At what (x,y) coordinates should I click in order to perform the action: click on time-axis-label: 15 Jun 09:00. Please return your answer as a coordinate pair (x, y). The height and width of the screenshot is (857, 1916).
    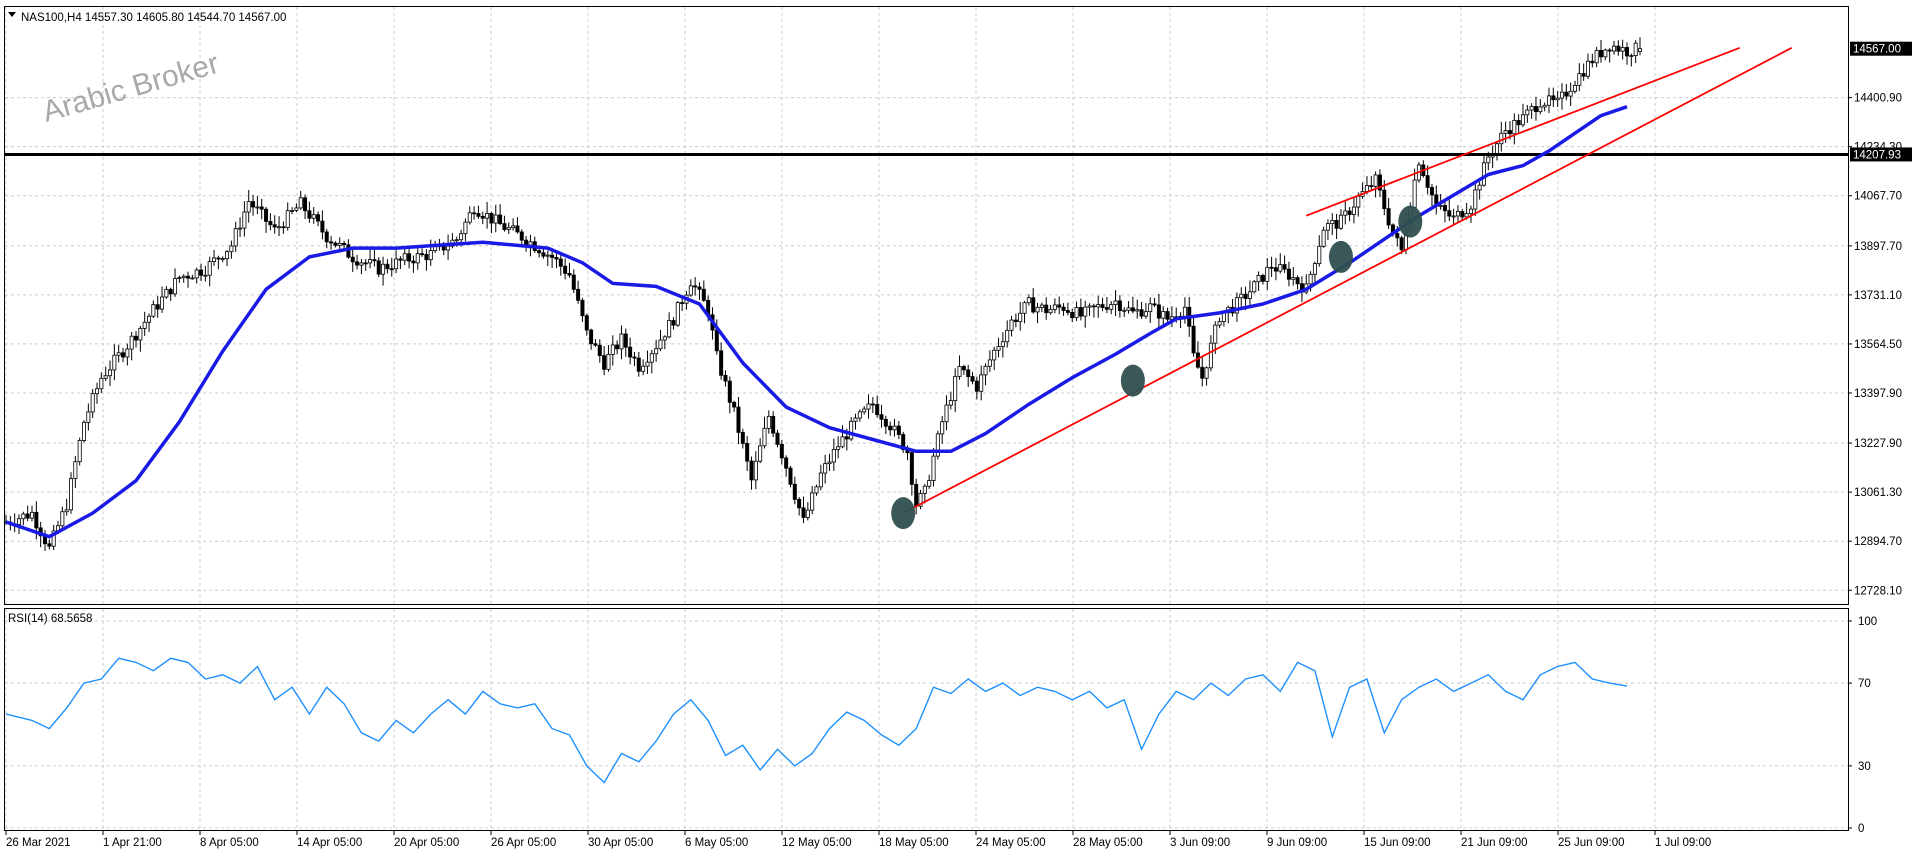
    Looking at the image, I should click on (1397, 843).